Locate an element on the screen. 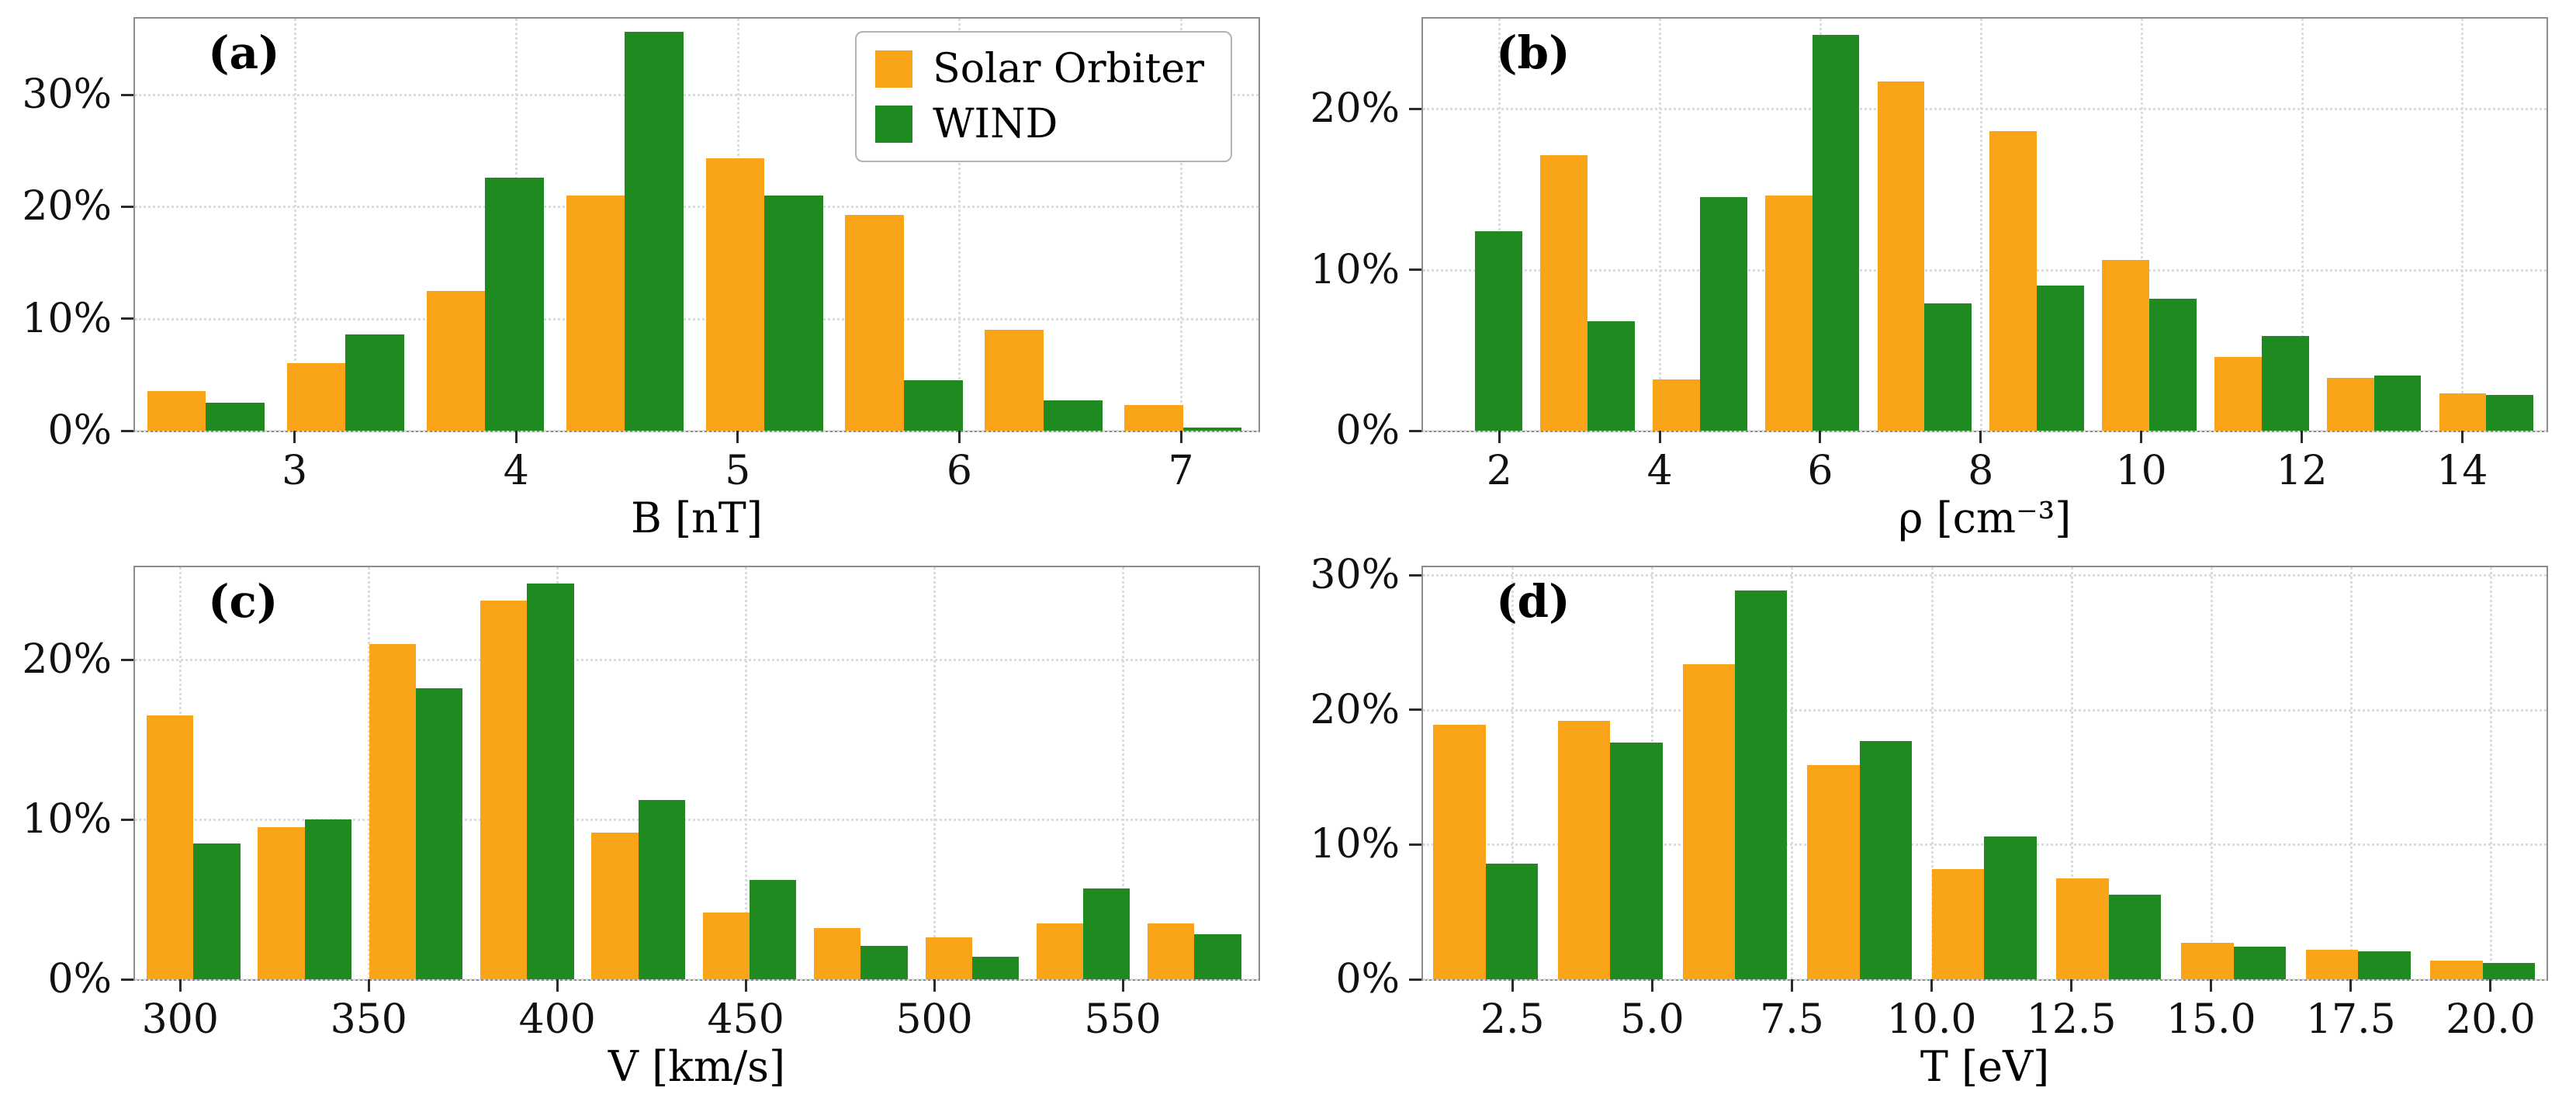 This screenshot has width=2576, height=1098. x-tick-label: 15.0 is located at coordinates (2211, 1019).